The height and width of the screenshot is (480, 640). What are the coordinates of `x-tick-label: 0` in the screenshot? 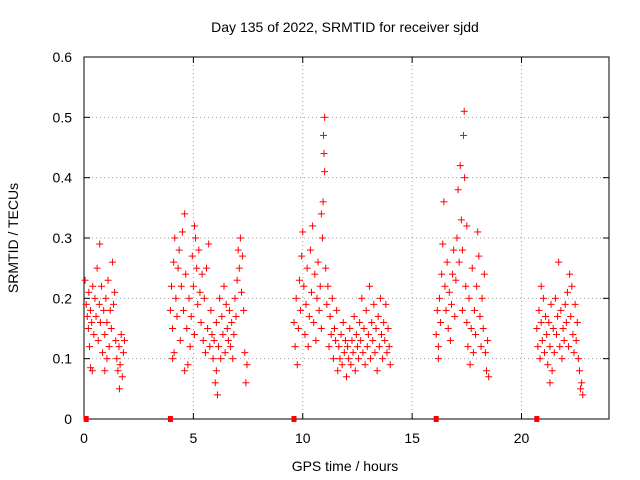 It's located at (84, 438).